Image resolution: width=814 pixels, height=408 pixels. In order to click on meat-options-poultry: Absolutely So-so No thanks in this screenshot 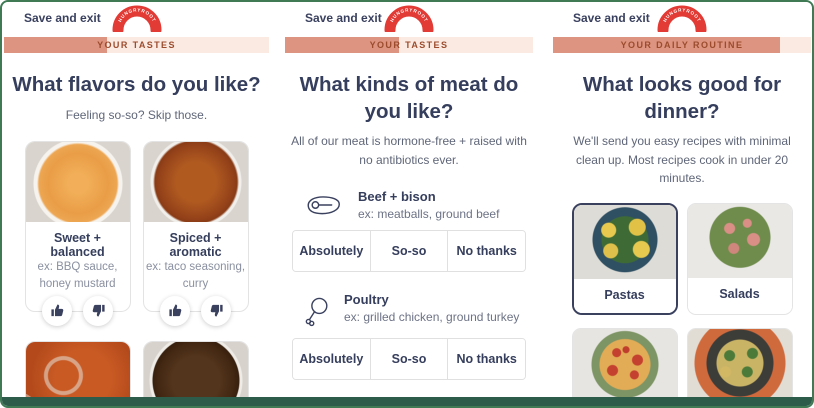, I will do `click(409, 359)`.